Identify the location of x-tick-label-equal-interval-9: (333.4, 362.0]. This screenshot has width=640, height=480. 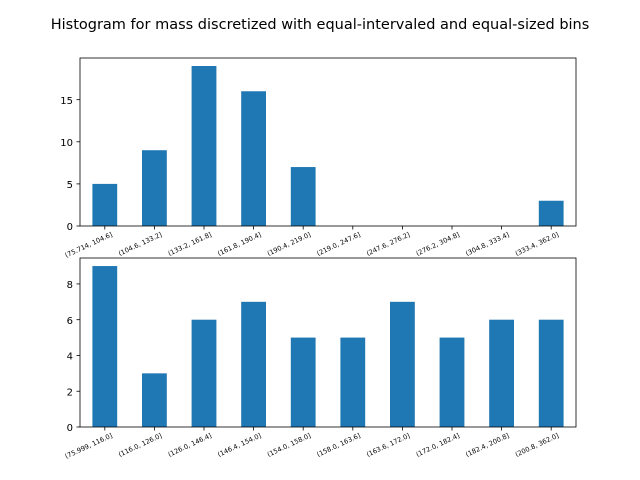
(537, 244).